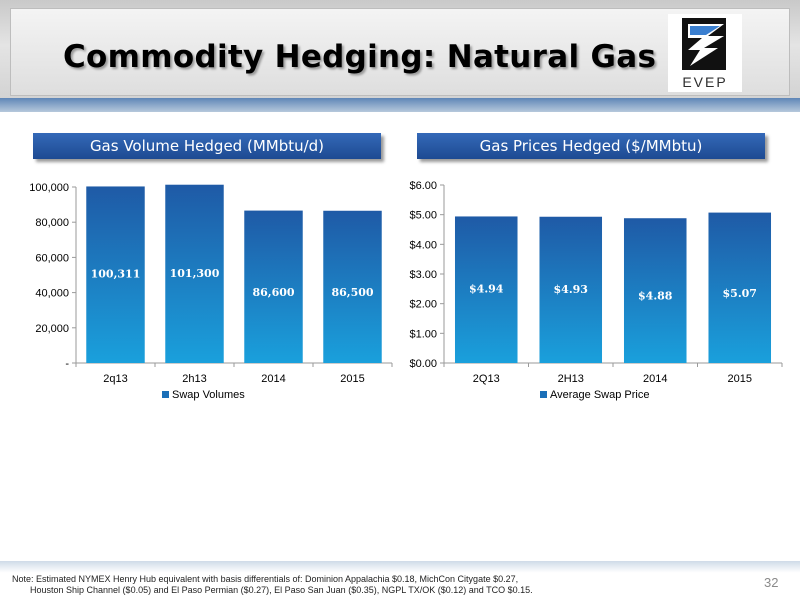 The image size is (800, 600). What do you see at coordinates (273, 292) in the screenshot?
I see `bar-data-label: 86,600` at bounding box center [273, 292].